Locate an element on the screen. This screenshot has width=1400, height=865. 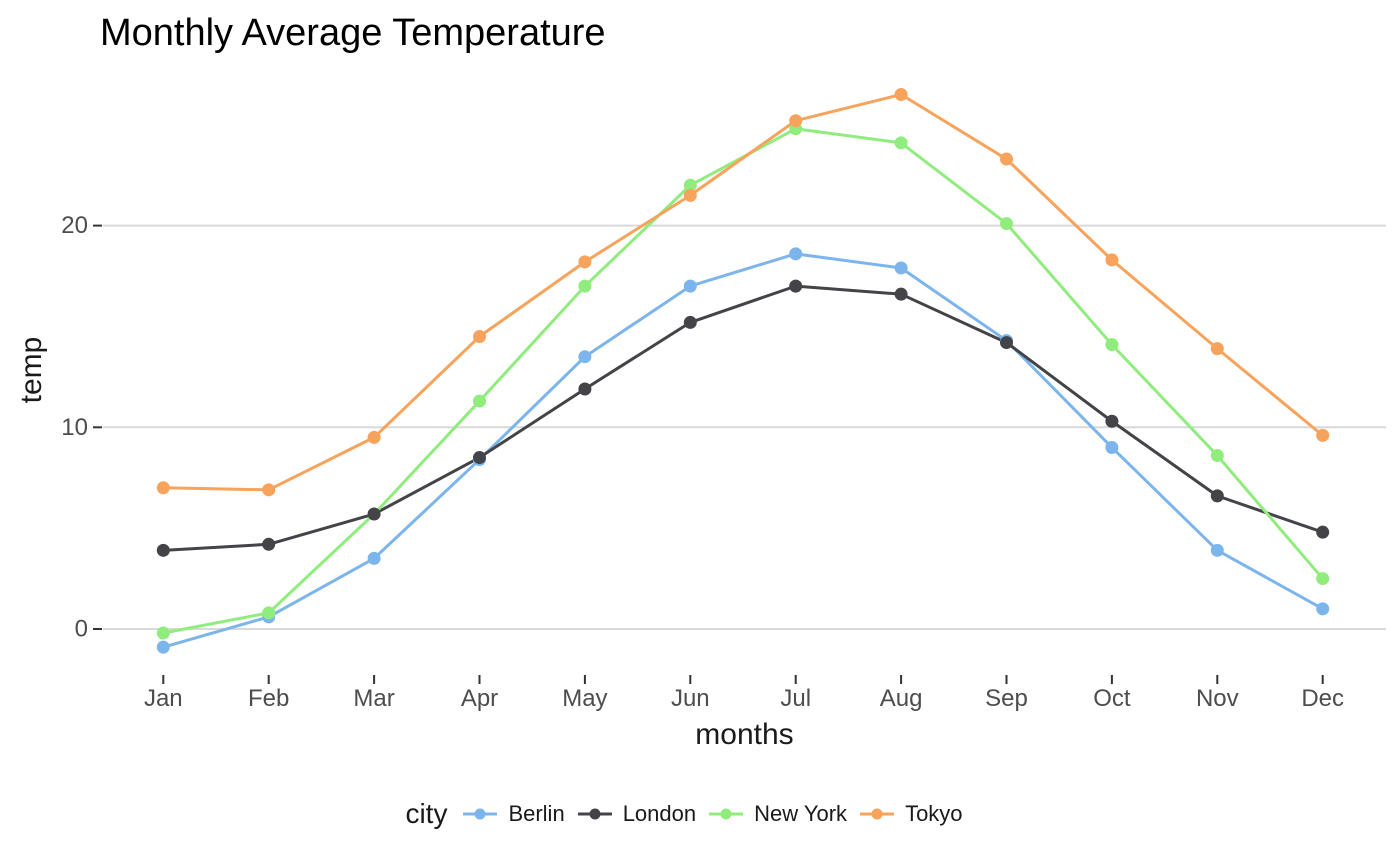
legend-key-london is located at coordinates (594, 814).